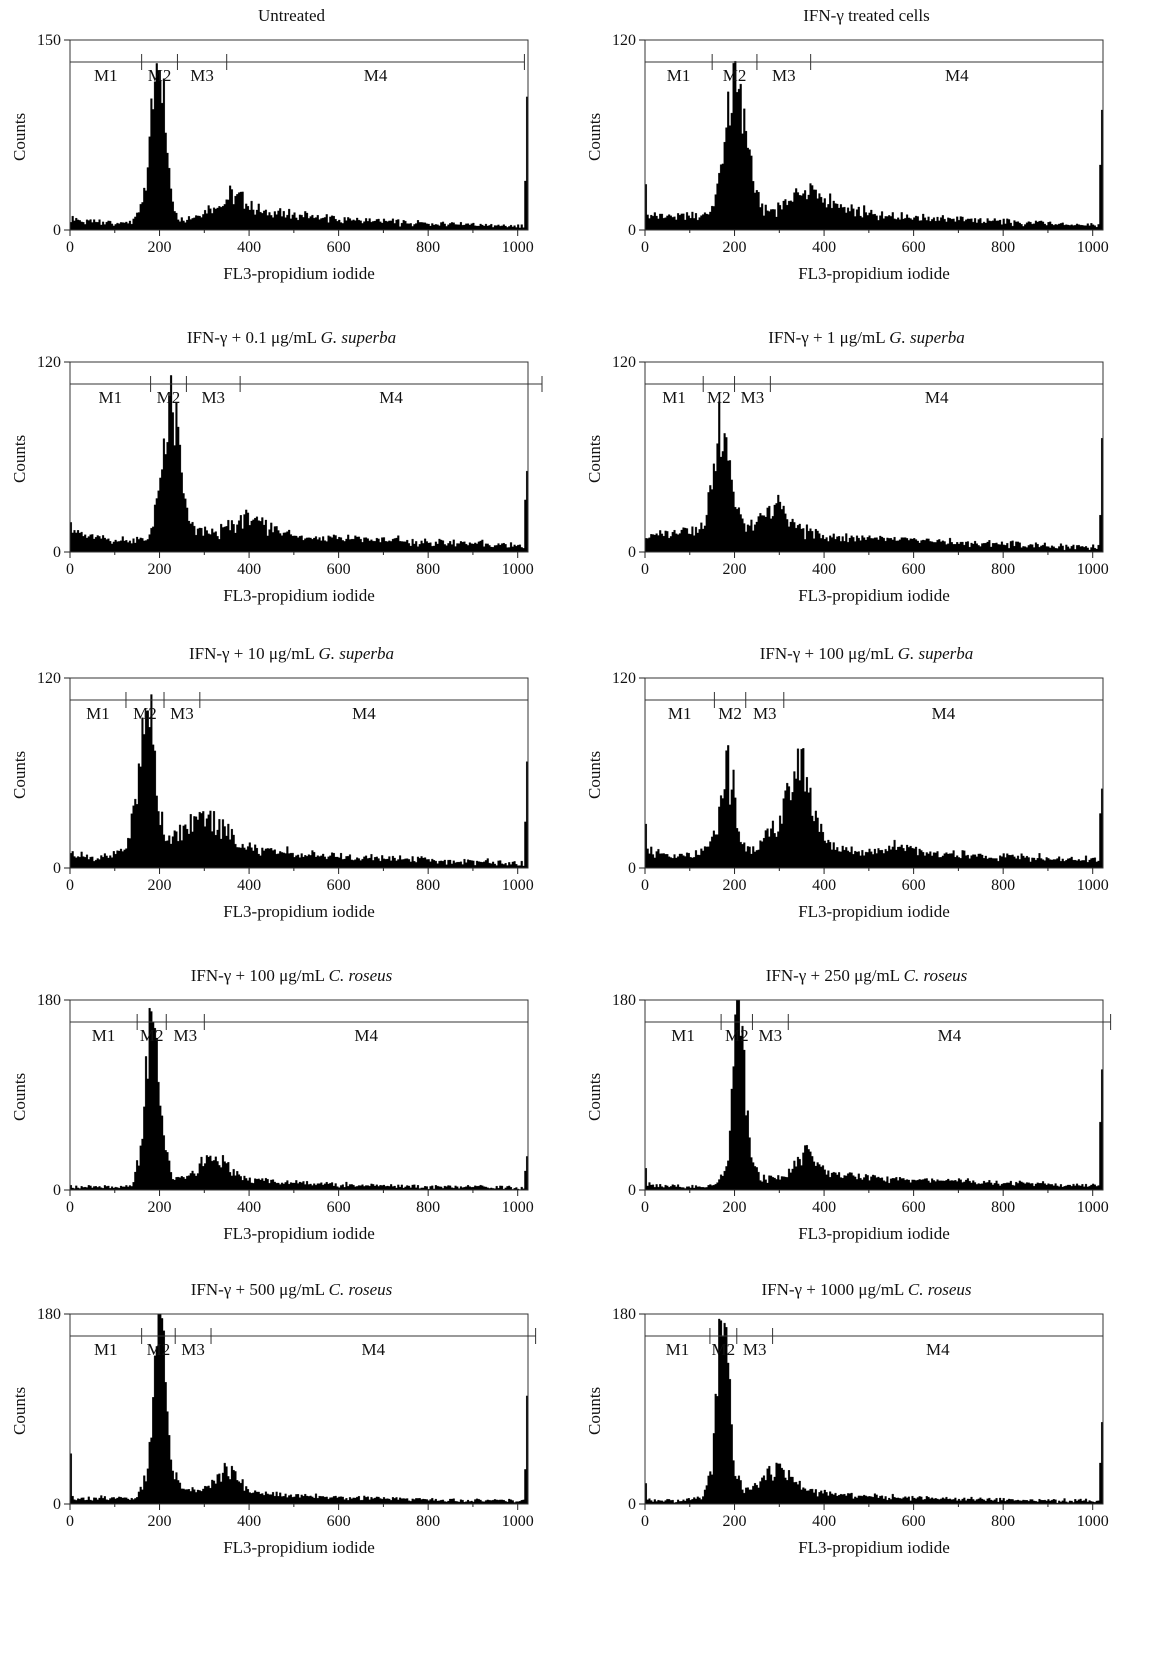 This screenshot has height=1654, width=1167. Describe the element at coordinates (866, 337) in the screenshot. I see `panel-title: IFN-γ + 1 μg/mL G. superba` at that location.